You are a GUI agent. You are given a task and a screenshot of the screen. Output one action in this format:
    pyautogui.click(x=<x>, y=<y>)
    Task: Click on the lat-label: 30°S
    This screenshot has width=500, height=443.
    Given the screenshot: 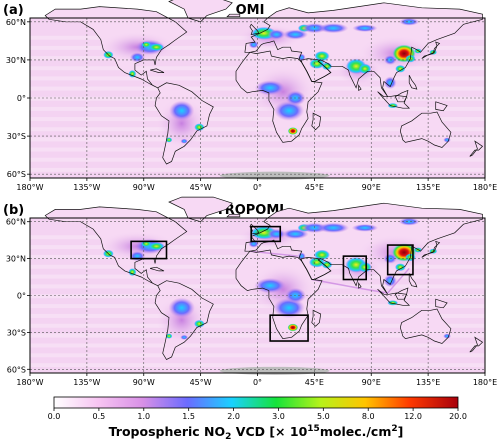 What is the action you would take?
    pyautogui.click(x=16, y=136)
    